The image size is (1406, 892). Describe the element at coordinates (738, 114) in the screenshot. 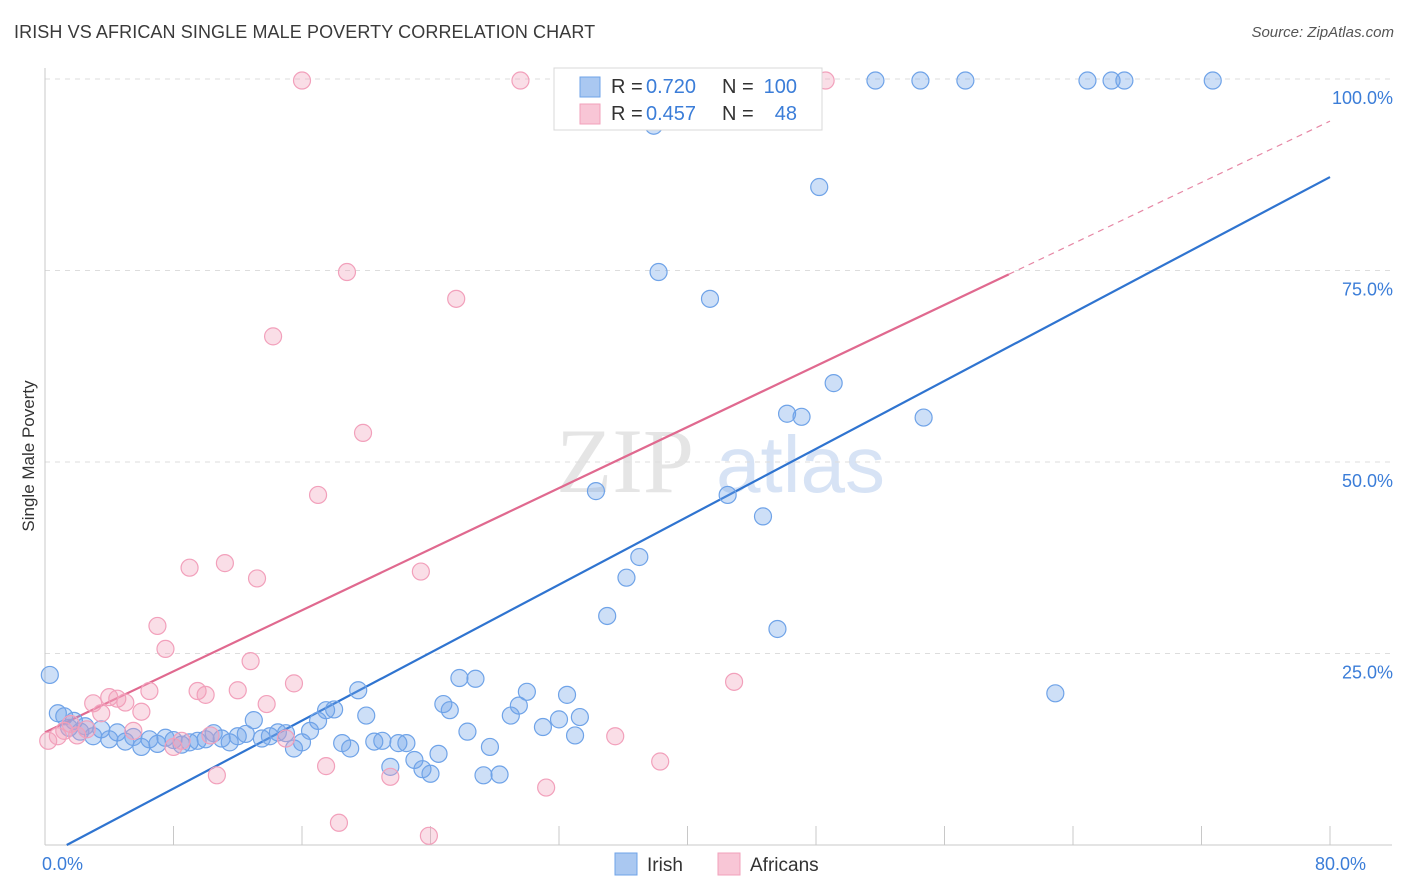

I see `stats-n-label-africans: N =` at that location.